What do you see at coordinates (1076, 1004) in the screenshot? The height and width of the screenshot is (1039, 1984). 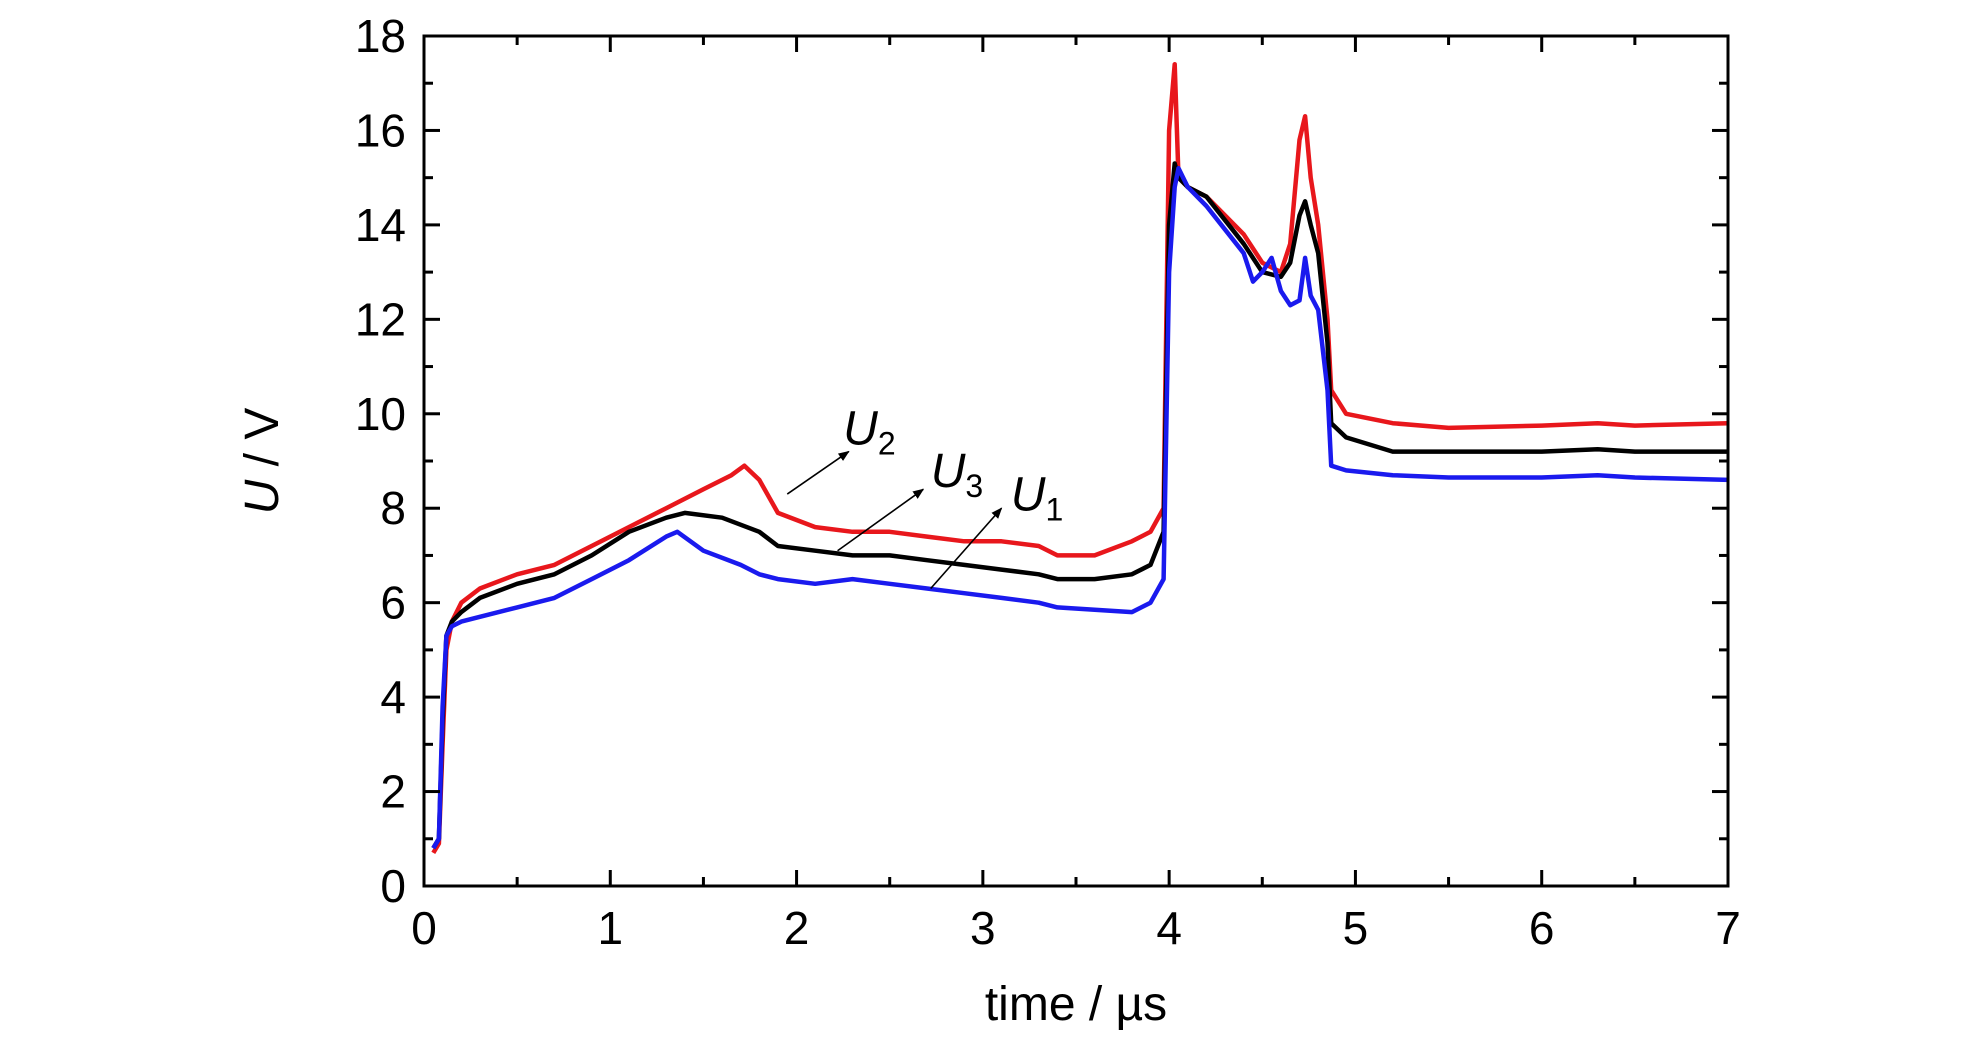 I see `x-axis-title: time / µs` at bounding box center [1076, 1004].